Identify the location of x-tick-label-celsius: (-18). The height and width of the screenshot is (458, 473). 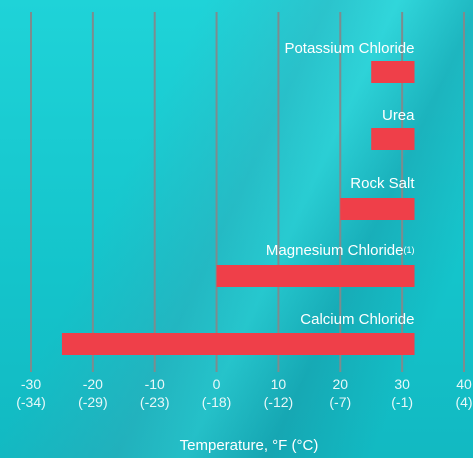
(217, 402).